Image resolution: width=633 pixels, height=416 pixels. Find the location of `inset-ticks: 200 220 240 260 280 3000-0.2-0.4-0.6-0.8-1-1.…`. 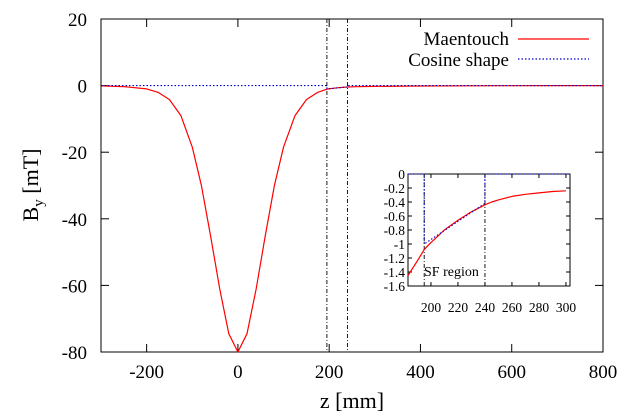

inset-ticks: 200 220 240 260 280 3000-0.2-0.4-0.6-0.8-1-1.… is located at coordinates (480, 241).